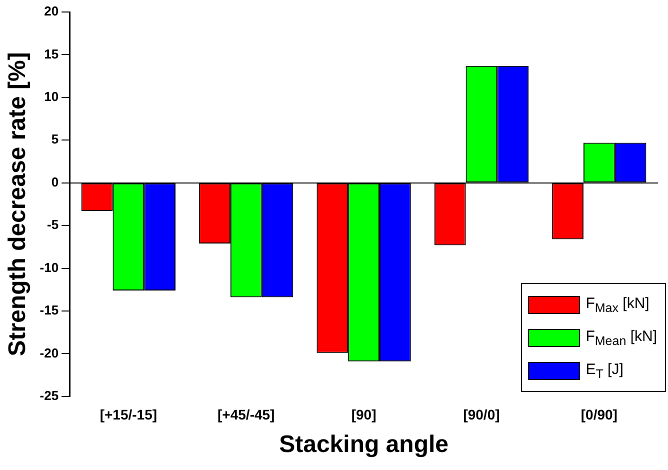 The image size is (668, 470). What do you see at coordinates (618, 304) in the screenshot?
I see `legend-label: F$_{Max}$ [kN]` at bounding box center [618, 304].